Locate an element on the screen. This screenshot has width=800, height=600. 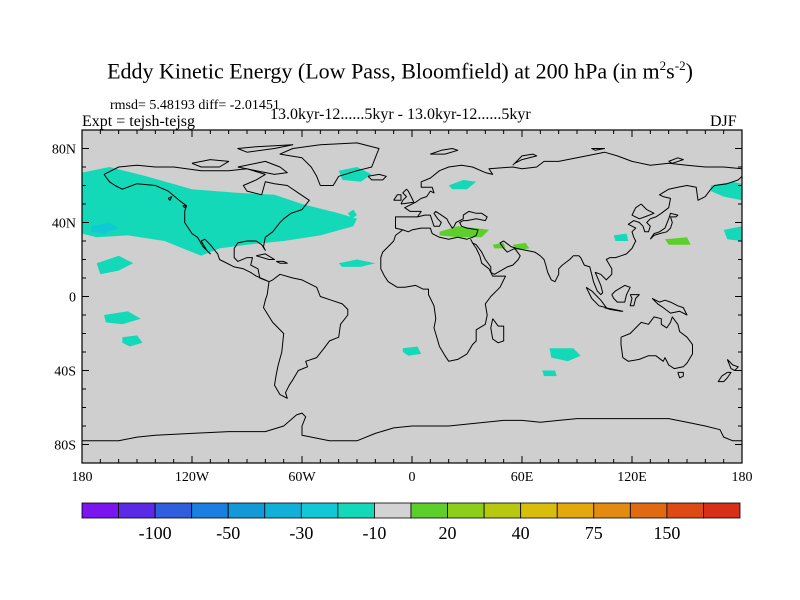
colorbar-label: 40 is located at coordinates (521, 533).